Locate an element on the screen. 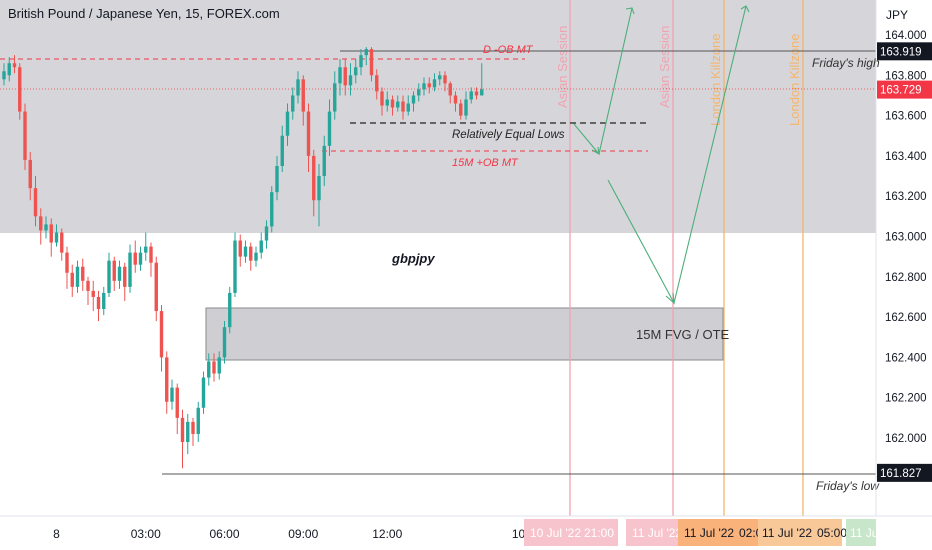 The height and width of the screenshot is (550, 932). fridays-low-label: Friday's low is located at coordinates (848, 486).